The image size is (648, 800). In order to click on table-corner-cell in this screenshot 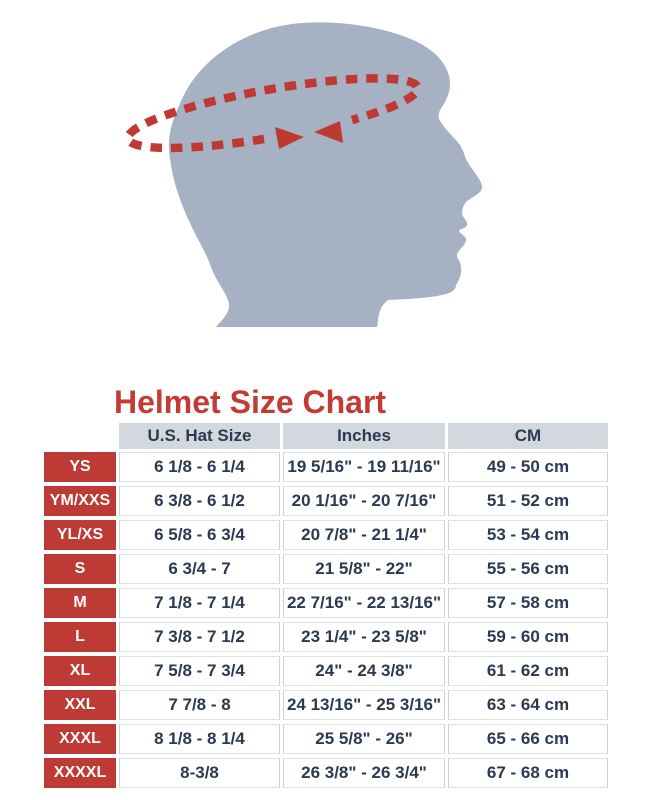, I will do `click(80, 436)`.